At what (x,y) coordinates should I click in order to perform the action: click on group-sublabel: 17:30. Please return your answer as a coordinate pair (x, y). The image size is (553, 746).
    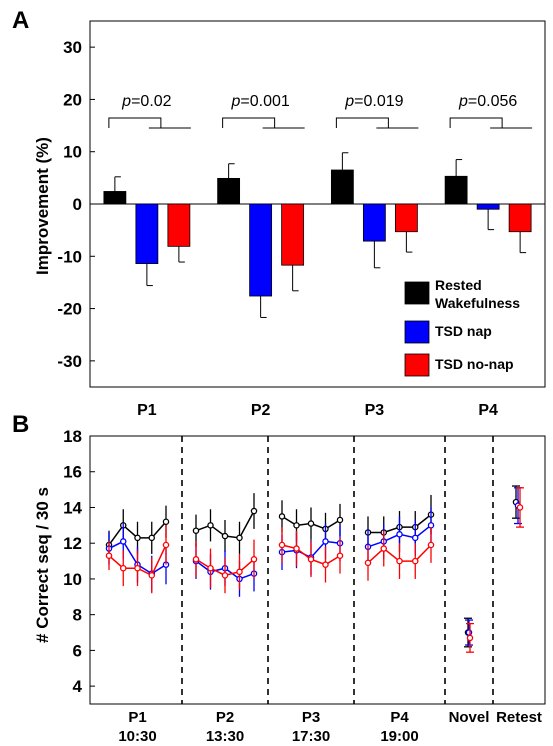
    Looking at the image, I should click on (311, 736).